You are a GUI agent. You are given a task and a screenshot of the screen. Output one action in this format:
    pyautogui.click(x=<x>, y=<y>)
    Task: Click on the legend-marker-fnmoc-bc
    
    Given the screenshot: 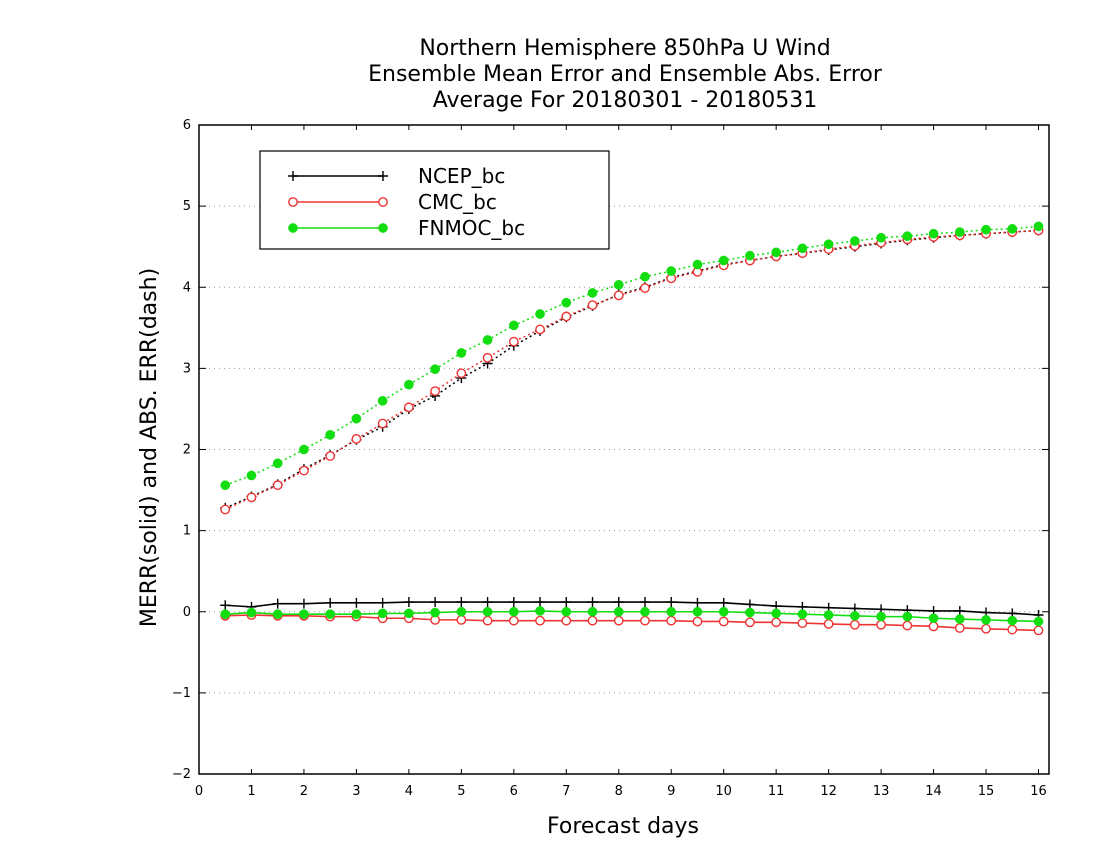 What is the action you would take?
    pyautogui.click(x=383, y=228)
    